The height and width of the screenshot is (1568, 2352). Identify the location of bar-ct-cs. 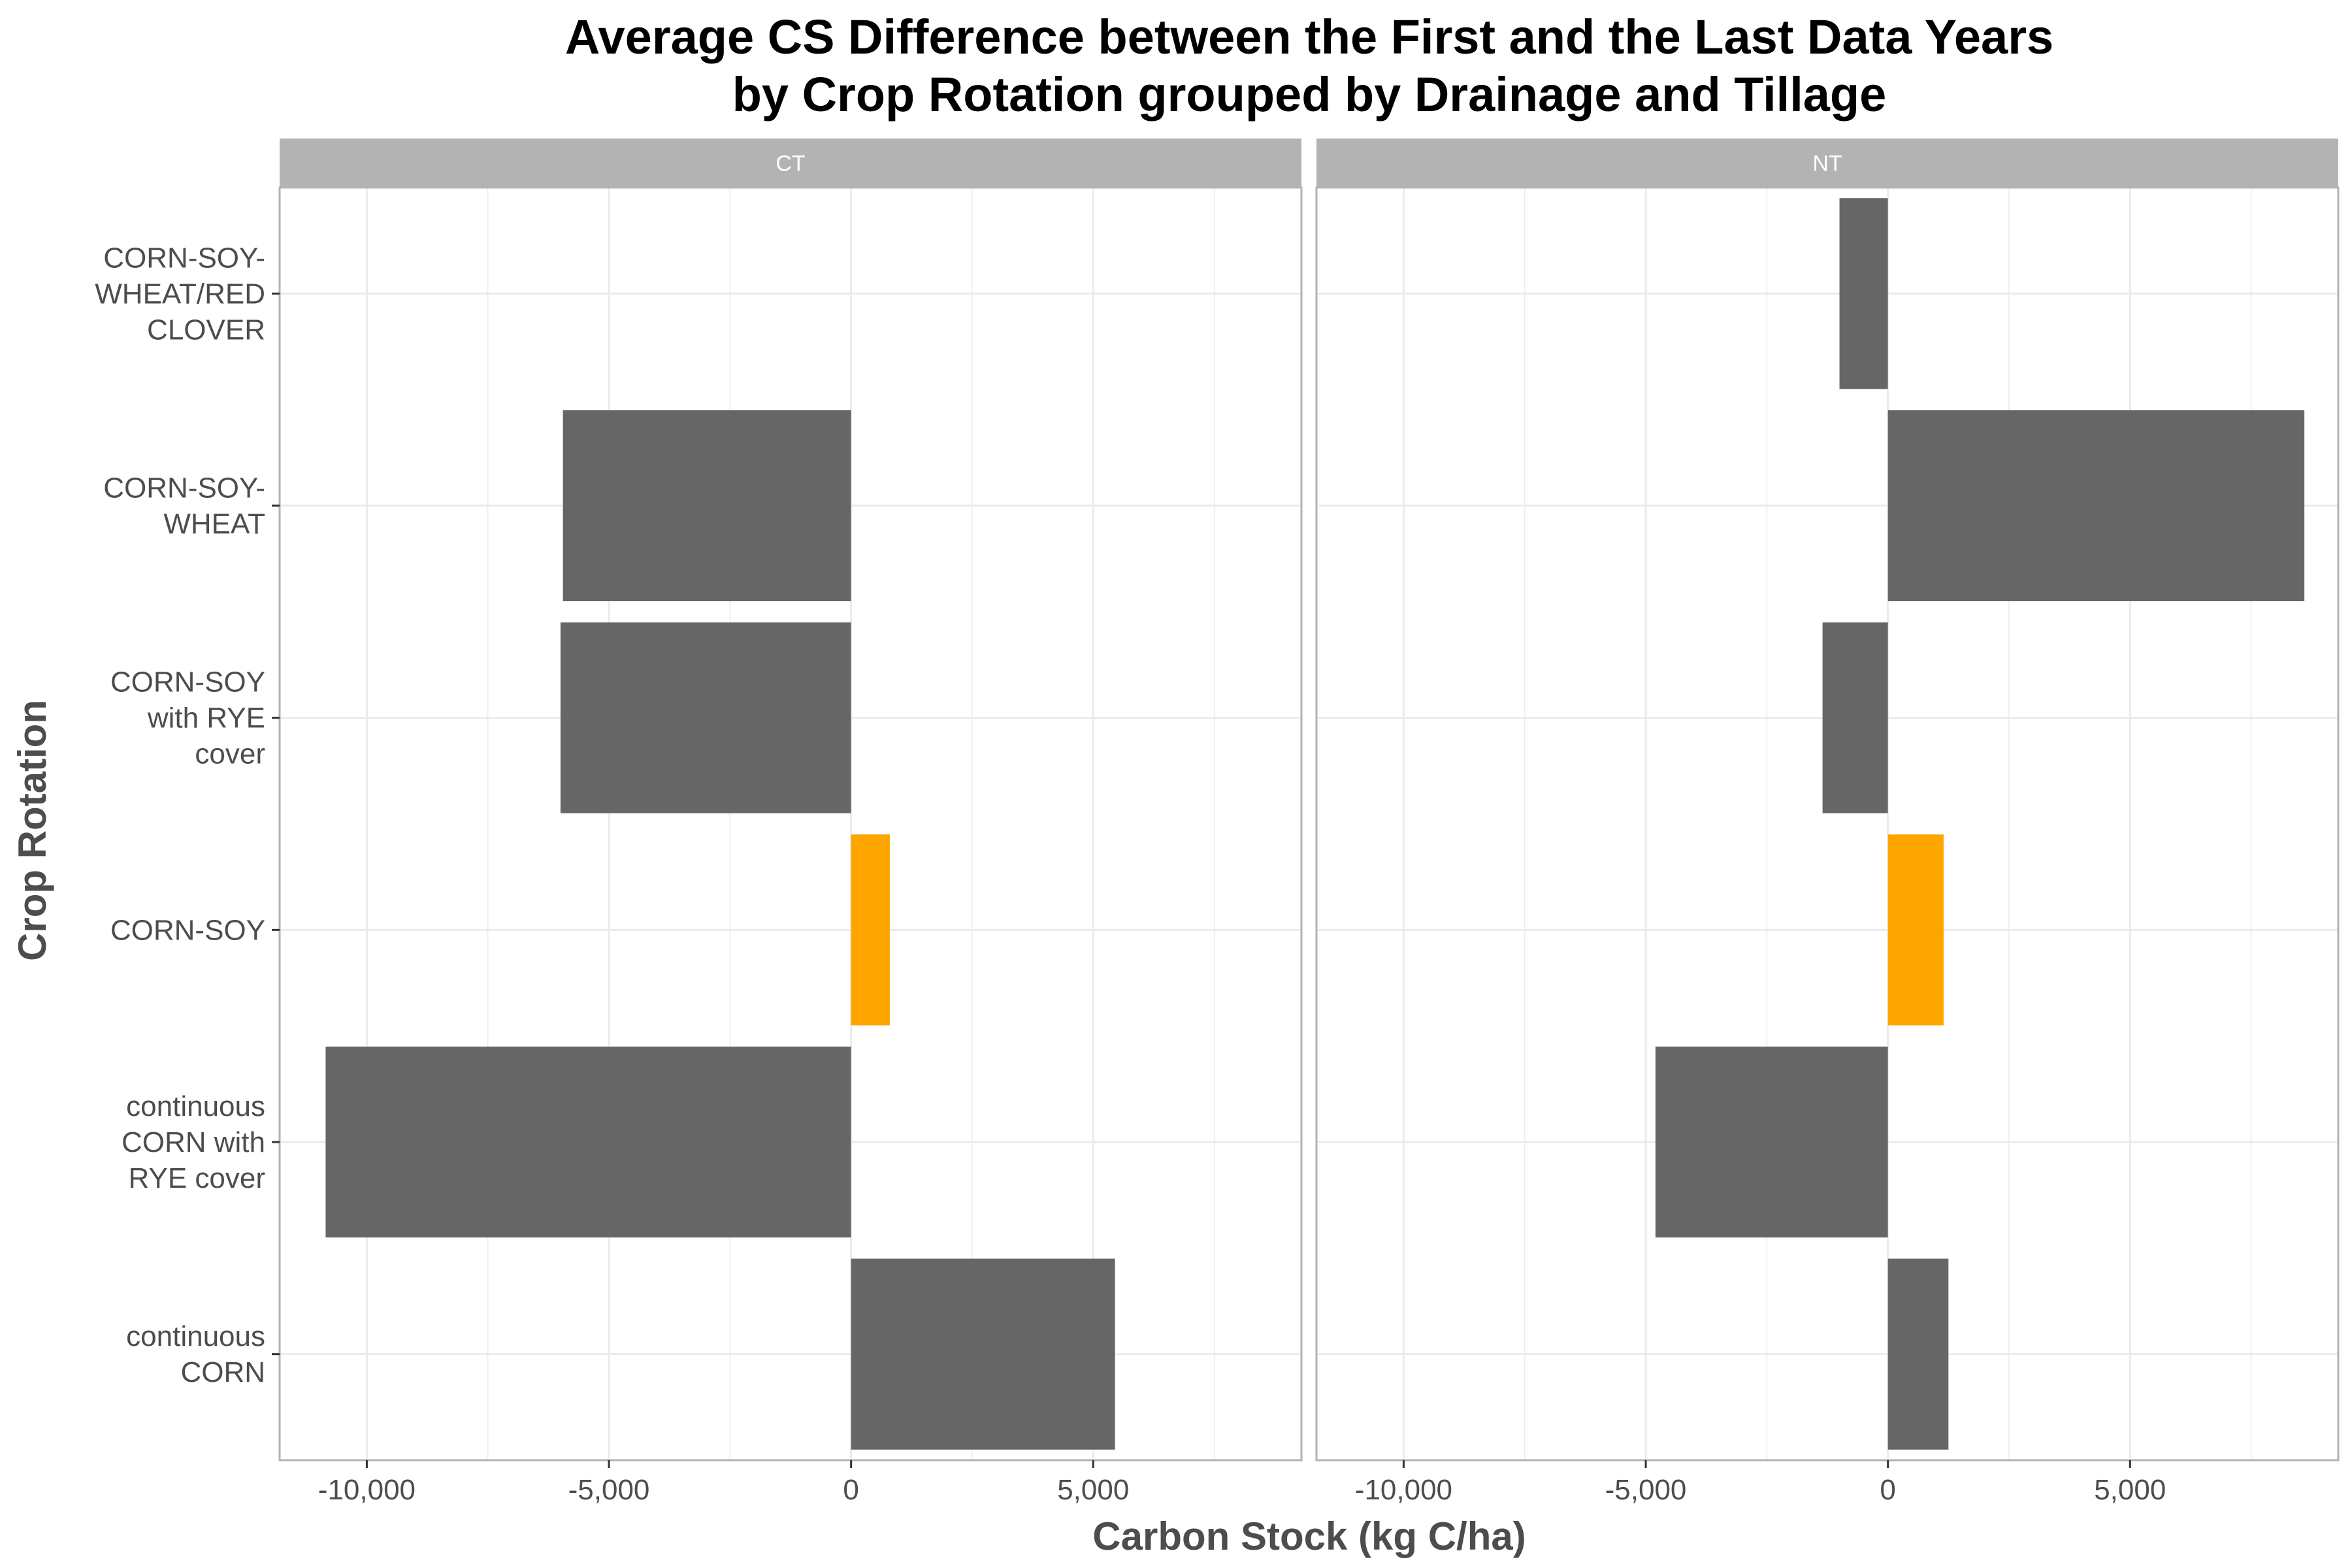
(870, 930).